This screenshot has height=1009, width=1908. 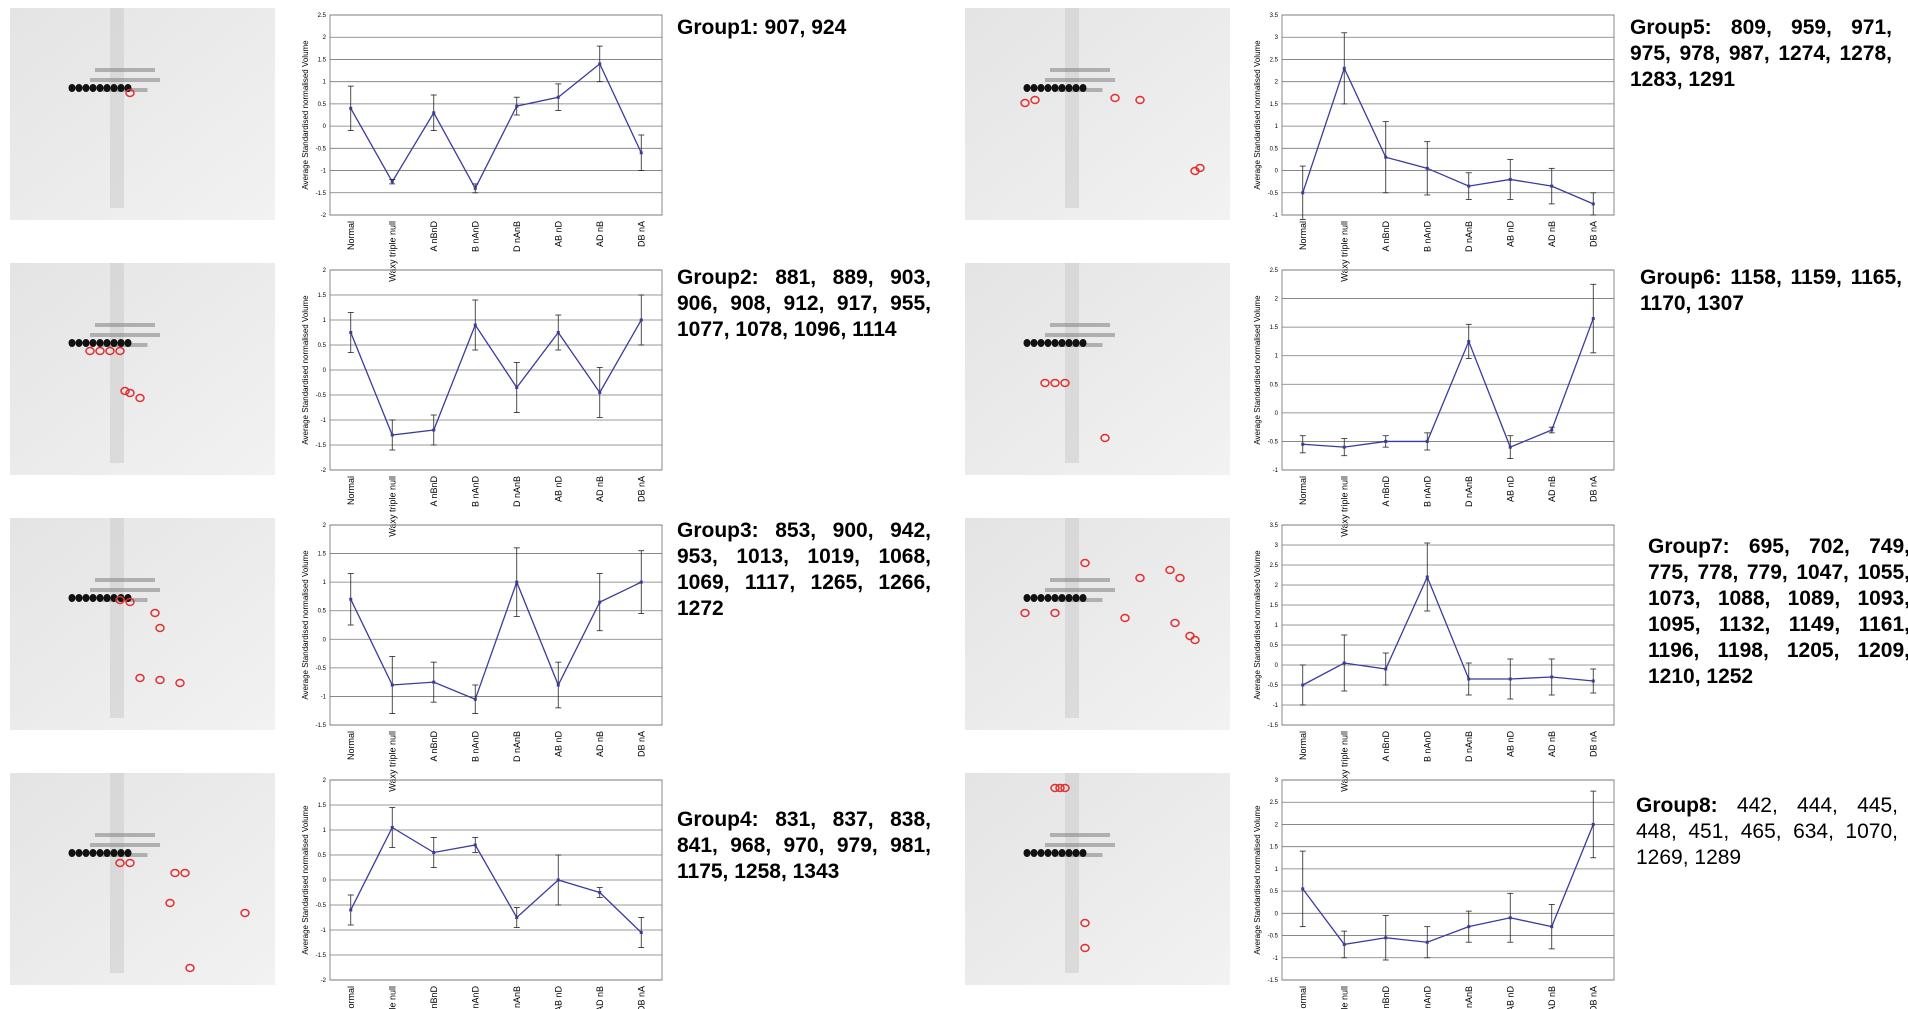 What do you see at coordinates (804, 28) in the screenshot?
I see `group-text: Group1: 907, 924` at bounding box center [804, 28].